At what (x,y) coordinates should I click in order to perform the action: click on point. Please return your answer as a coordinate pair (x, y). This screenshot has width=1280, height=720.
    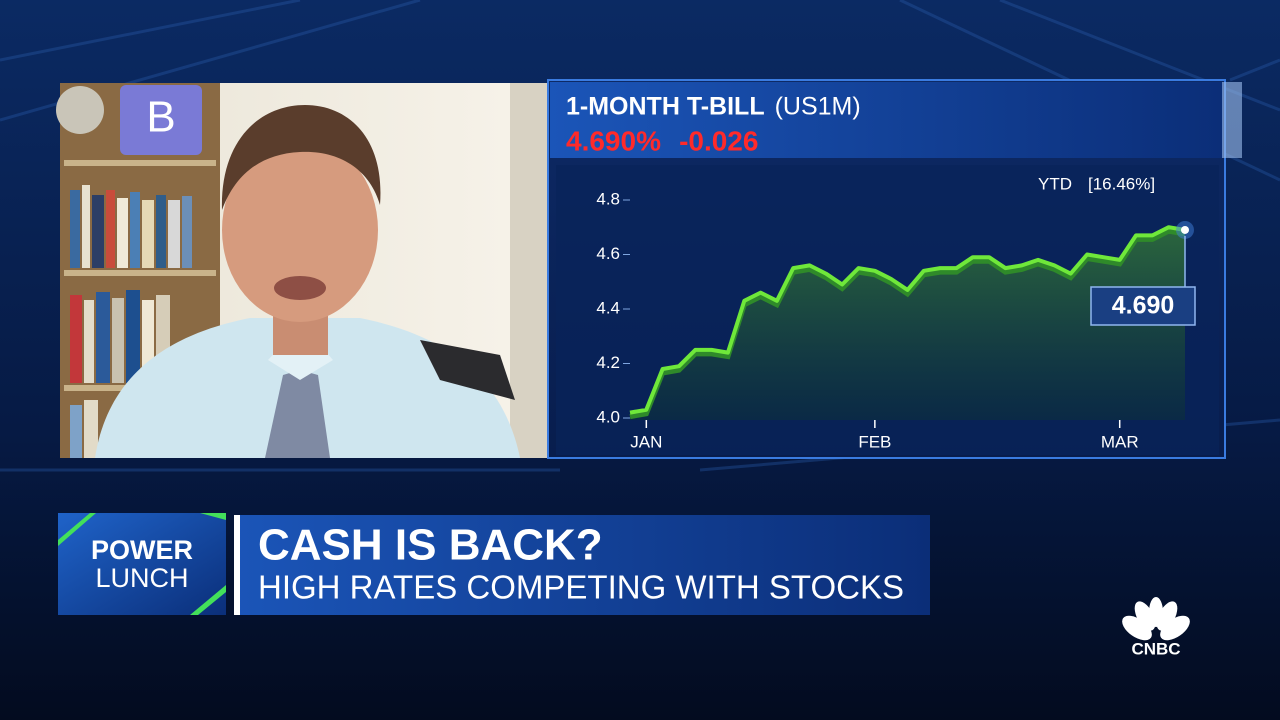
    Looking at the image, I should click on (1185, 229).